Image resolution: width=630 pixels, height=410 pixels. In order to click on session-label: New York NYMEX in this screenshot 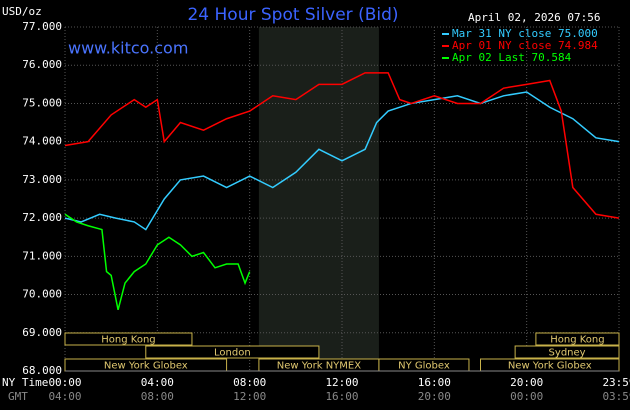, I will do `click(319, 366)`.